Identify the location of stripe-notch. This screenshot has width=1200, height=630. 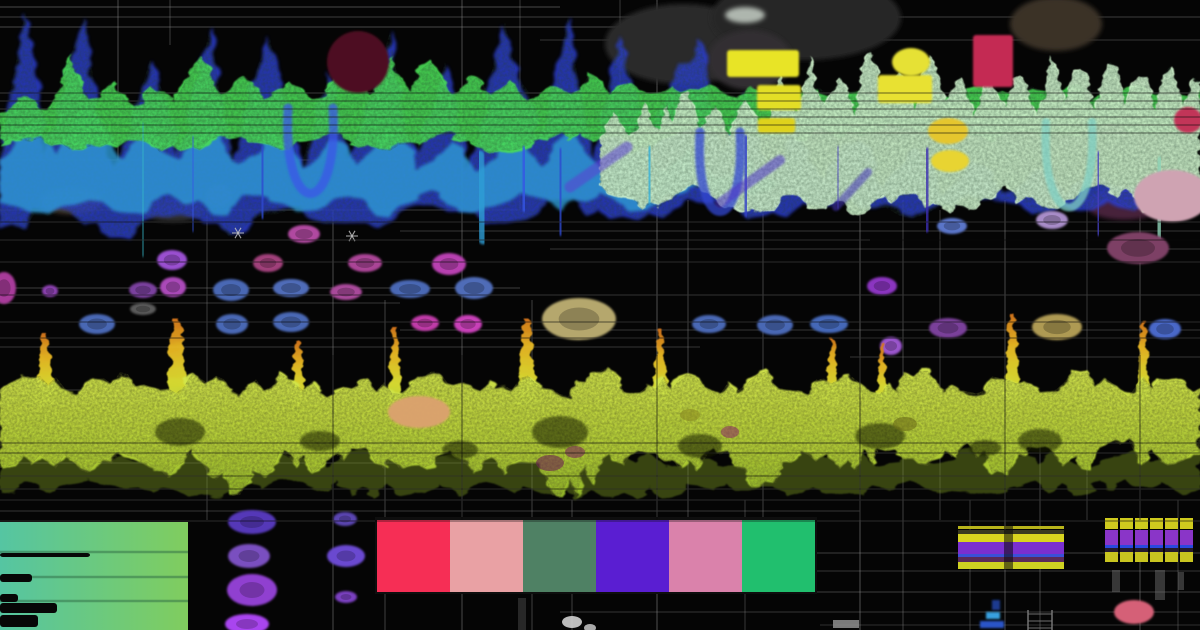
(1008, 548).